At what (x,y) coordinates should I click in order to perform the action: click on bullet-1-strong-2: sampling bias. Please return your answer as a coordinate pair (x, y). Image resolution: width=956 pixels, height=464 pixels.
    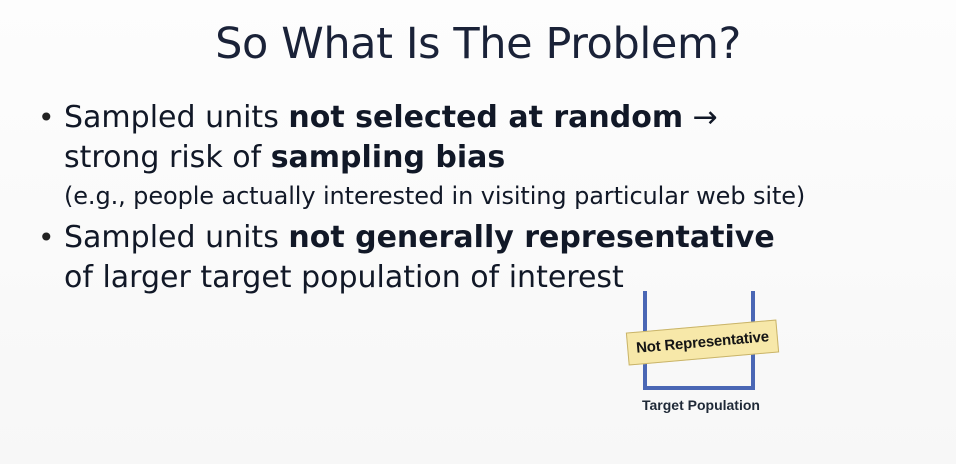
    Looking at the image, I should click on (388, 157).